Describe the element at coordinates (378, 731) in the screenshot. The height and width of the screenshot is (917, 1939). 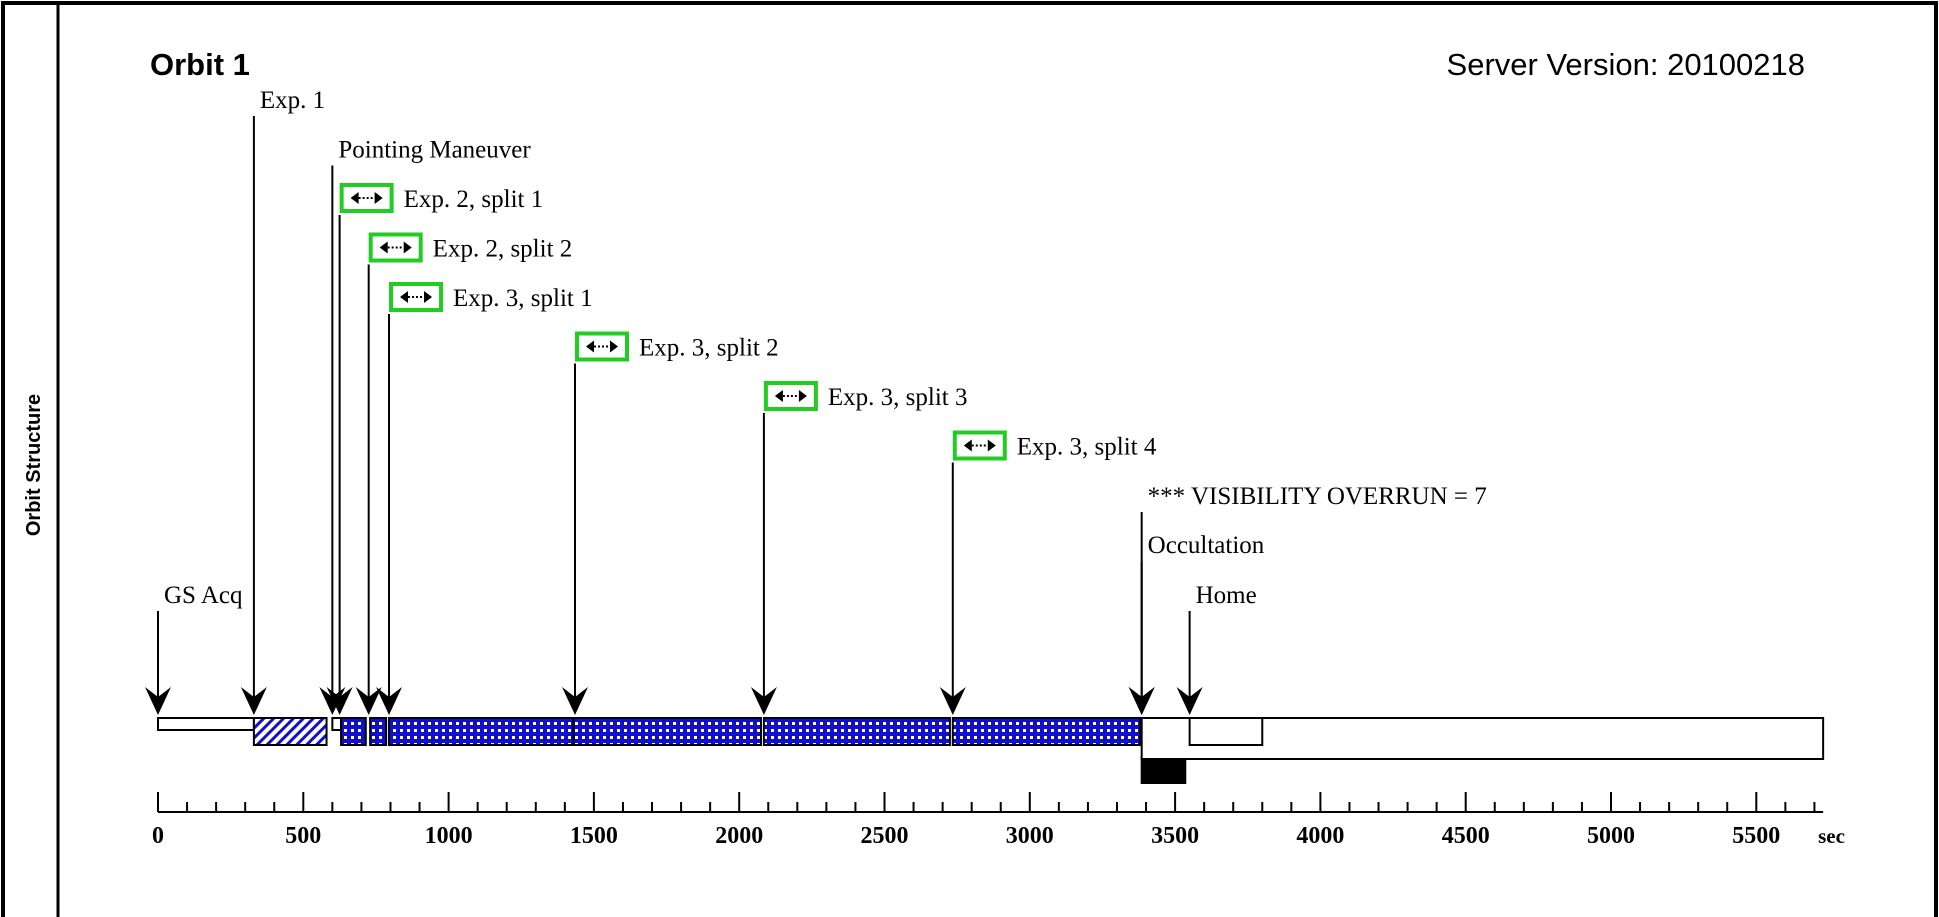
I see `segment-exp2-split2` at that location.